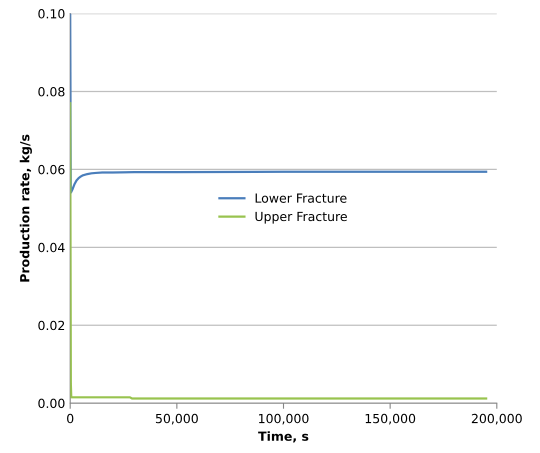  What do you see at coordinates (283, 437) in the screenshot?
I see `x-axis-title: Time, s` at bounding box center [283, 437].